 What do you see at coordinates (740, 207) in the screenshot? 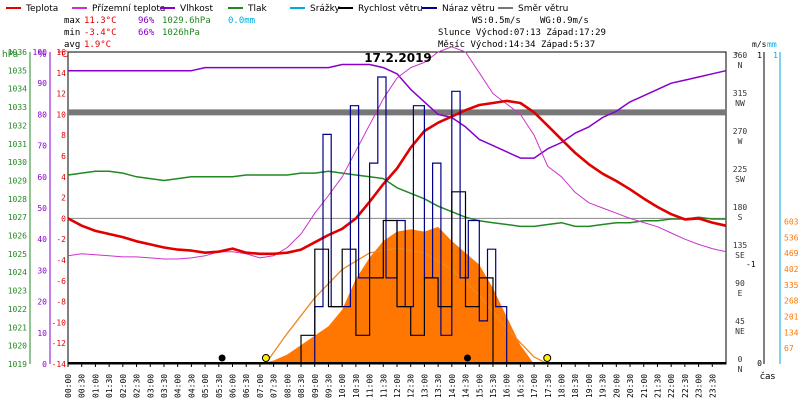
I see `direction-tick: 180` at bounding box center [740, 207].